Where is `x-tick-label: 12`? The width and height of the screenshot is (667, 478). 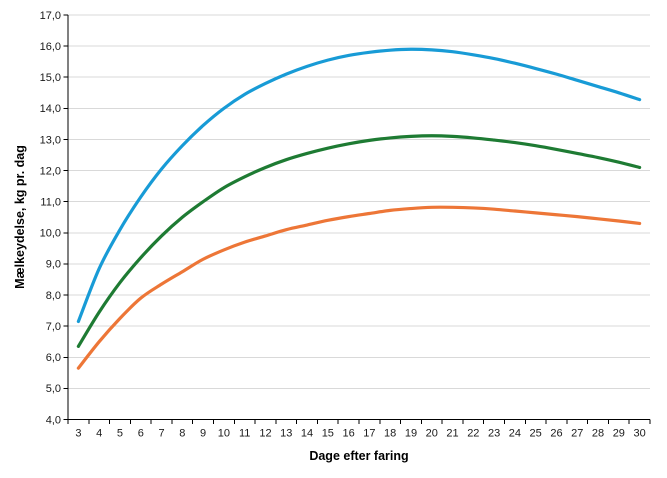
x-tick-label: 12 is located at coordinates (265, 434).